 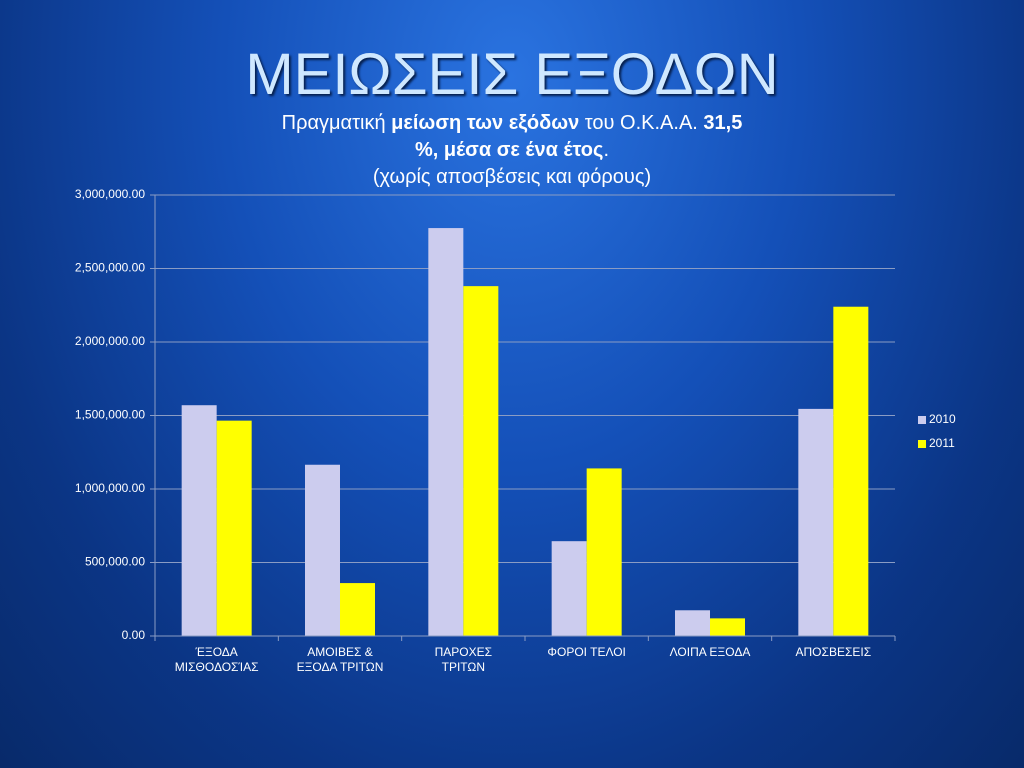 What do you see at coordinates (110, 194) in the screenshot?
I see `y-tick-label: 3,000,000.00` at bounding box center [110, 194].